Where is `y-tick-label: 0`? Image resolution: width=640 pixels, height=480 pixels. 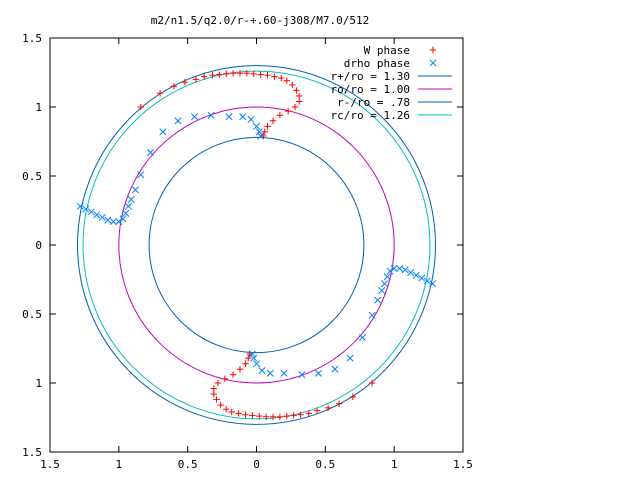 y-tick-label: 0 is located at coordinates (38, 245).